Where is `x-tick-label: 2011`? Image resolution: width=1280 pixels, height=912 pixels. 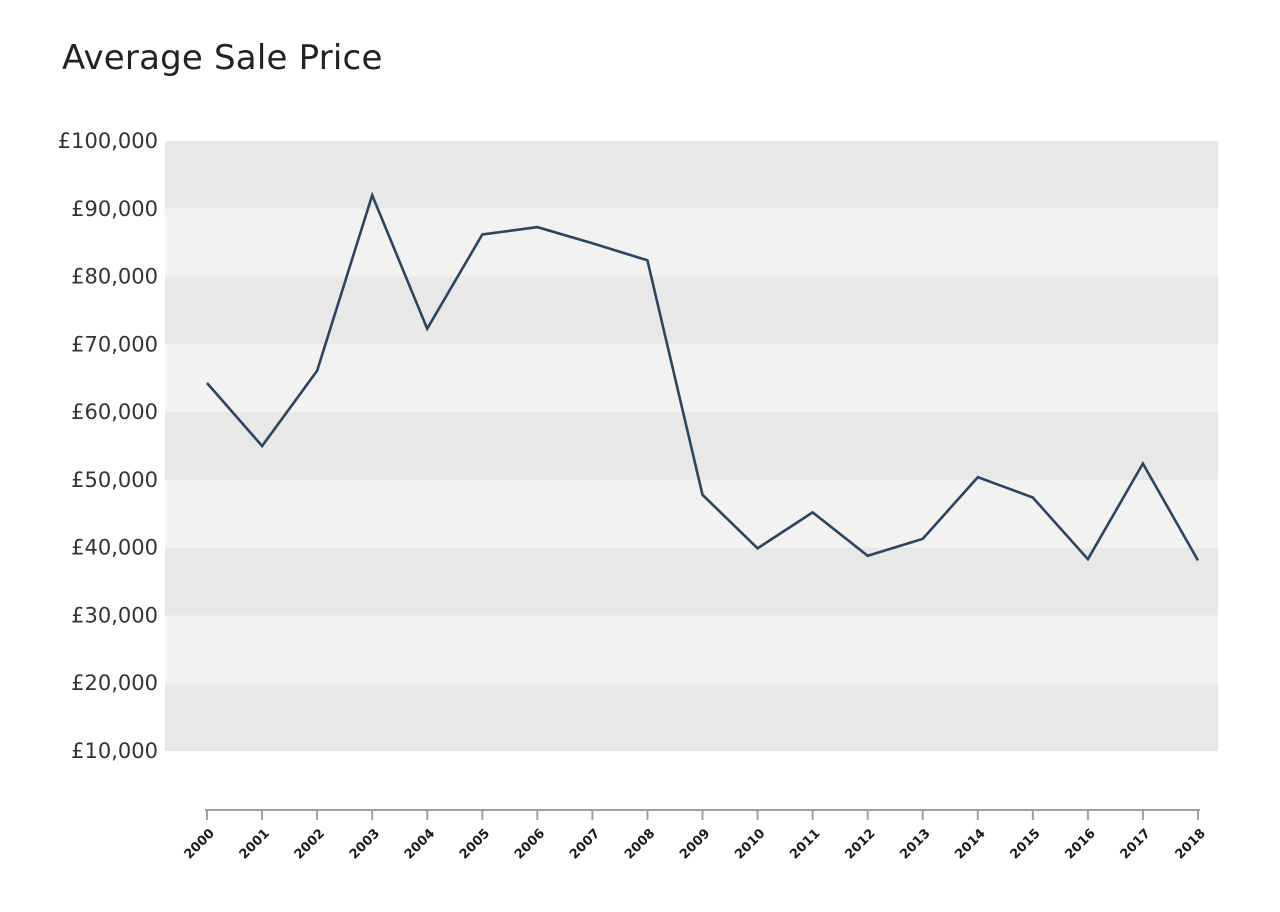
x-tick-label: 2011 is located at coordinates (805, 844).